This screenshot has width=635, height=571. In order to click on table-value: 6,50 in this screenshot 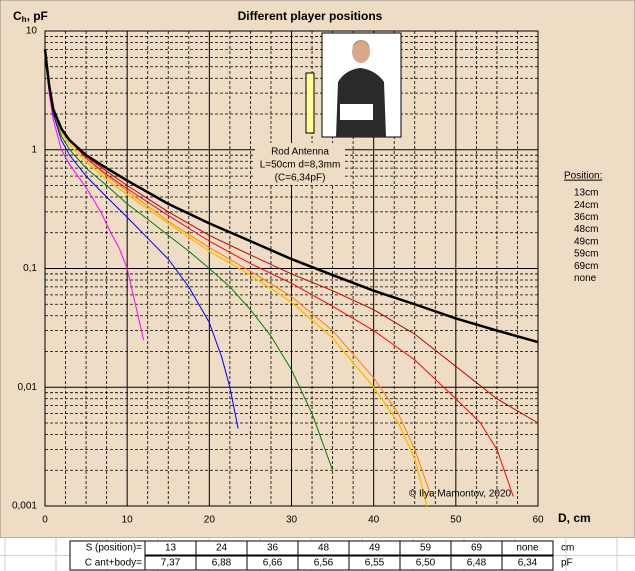, I will do `click(426, 563)`.